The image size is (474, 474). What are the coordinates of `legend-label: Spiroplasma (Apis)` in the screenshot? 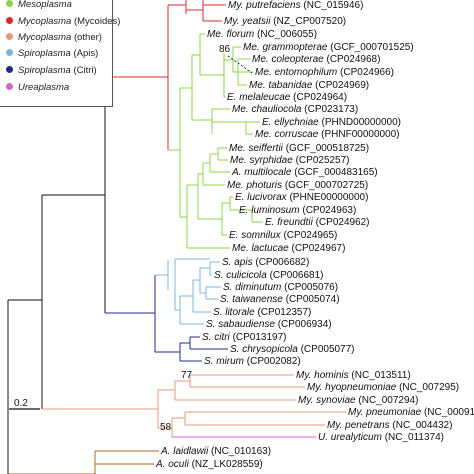 It's located at (58, 53).